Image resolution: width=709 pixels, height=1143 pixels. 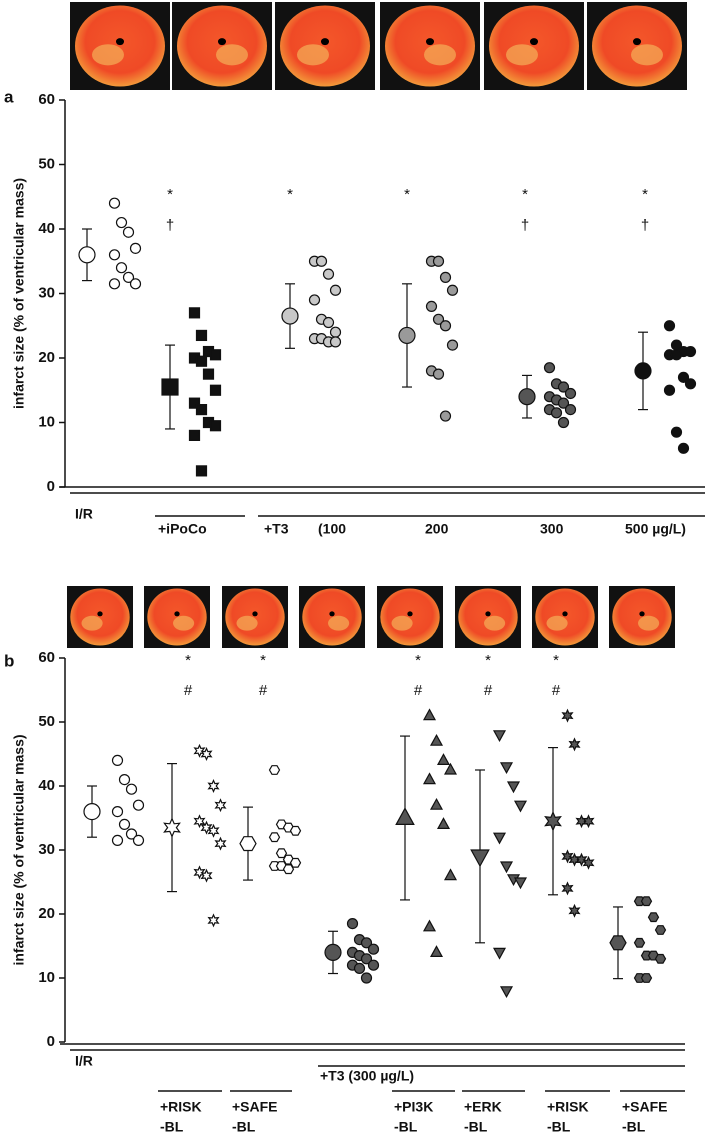 What do you see at coordinates (46, 657) in the screenshot?
I see `y-tick-label: 60` at bounding box center [46, 657].